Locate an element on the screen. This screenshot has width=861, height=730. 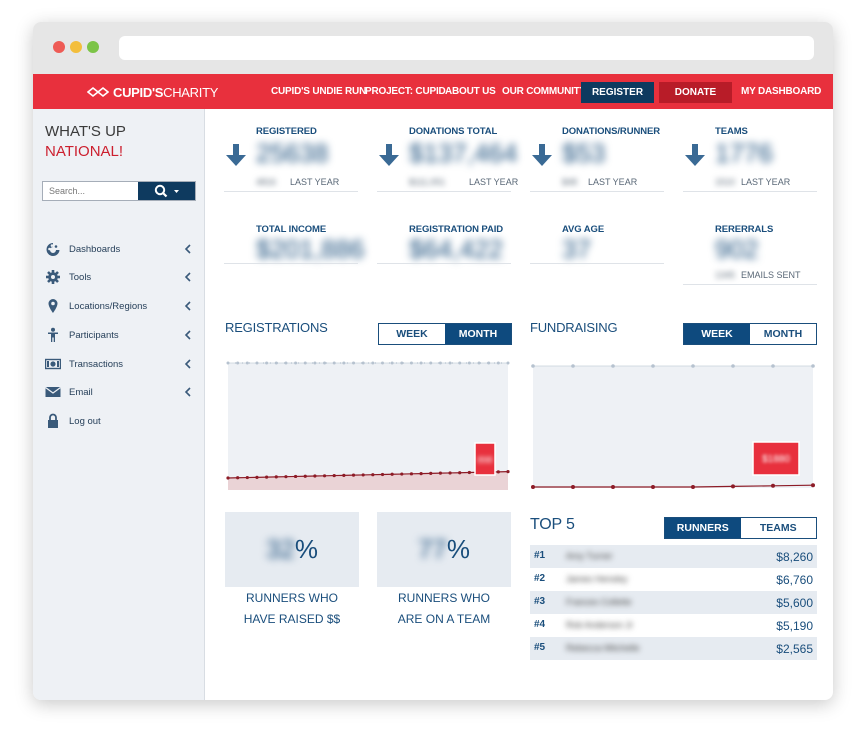
sidebar-item-transactions: Transactions is located at coordinates (113, 365).